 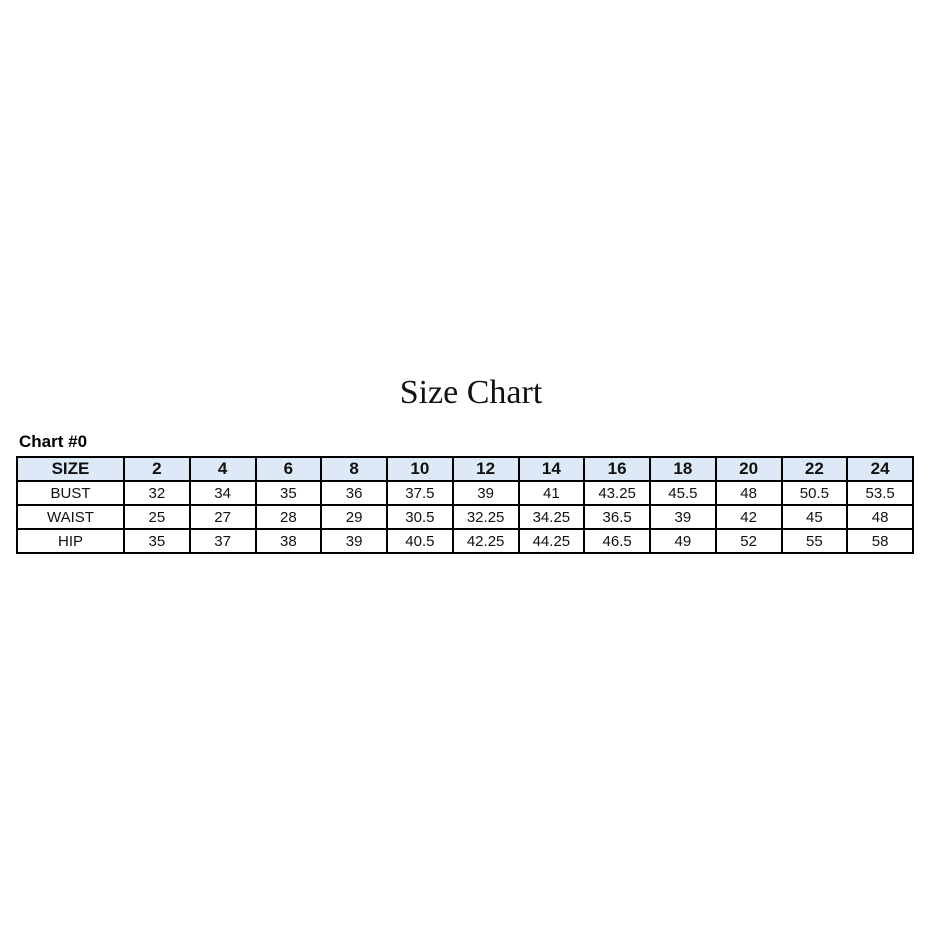 I want to click on header-cell: 24, so click(x=880, y=469).